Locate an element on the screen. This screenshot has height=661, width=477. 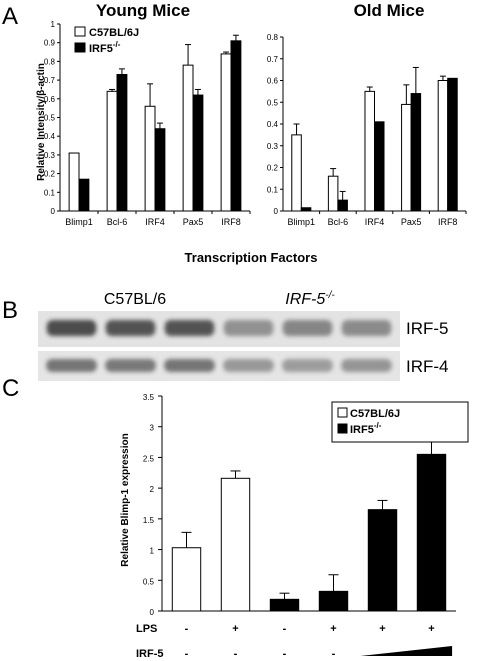
old-ytick-label: 0.2 is located at coordinates (273, 168).